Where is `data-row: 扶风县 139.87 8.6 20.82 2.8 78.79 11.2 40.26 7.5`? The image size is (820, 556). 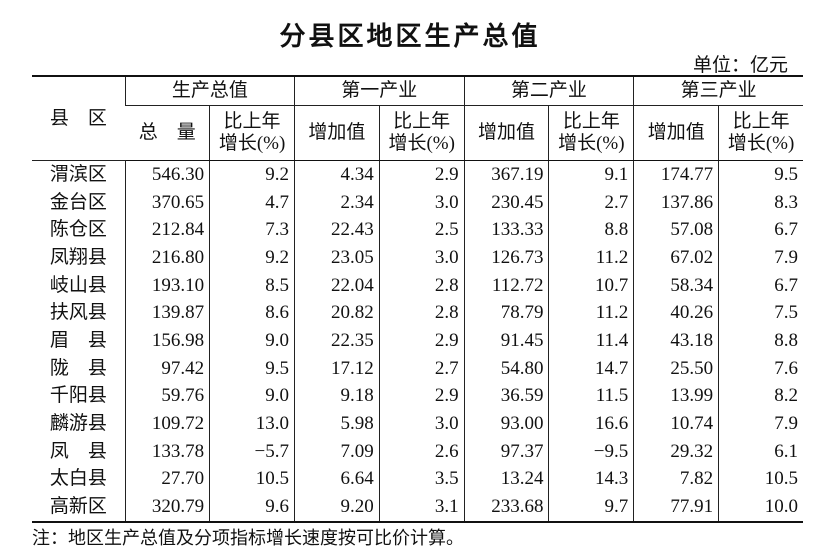 data-row: 扶风县 139.87 8.6 20.82 2.8 78.79 11.2 40.26 7.5 is located at coordinates (417, 313).